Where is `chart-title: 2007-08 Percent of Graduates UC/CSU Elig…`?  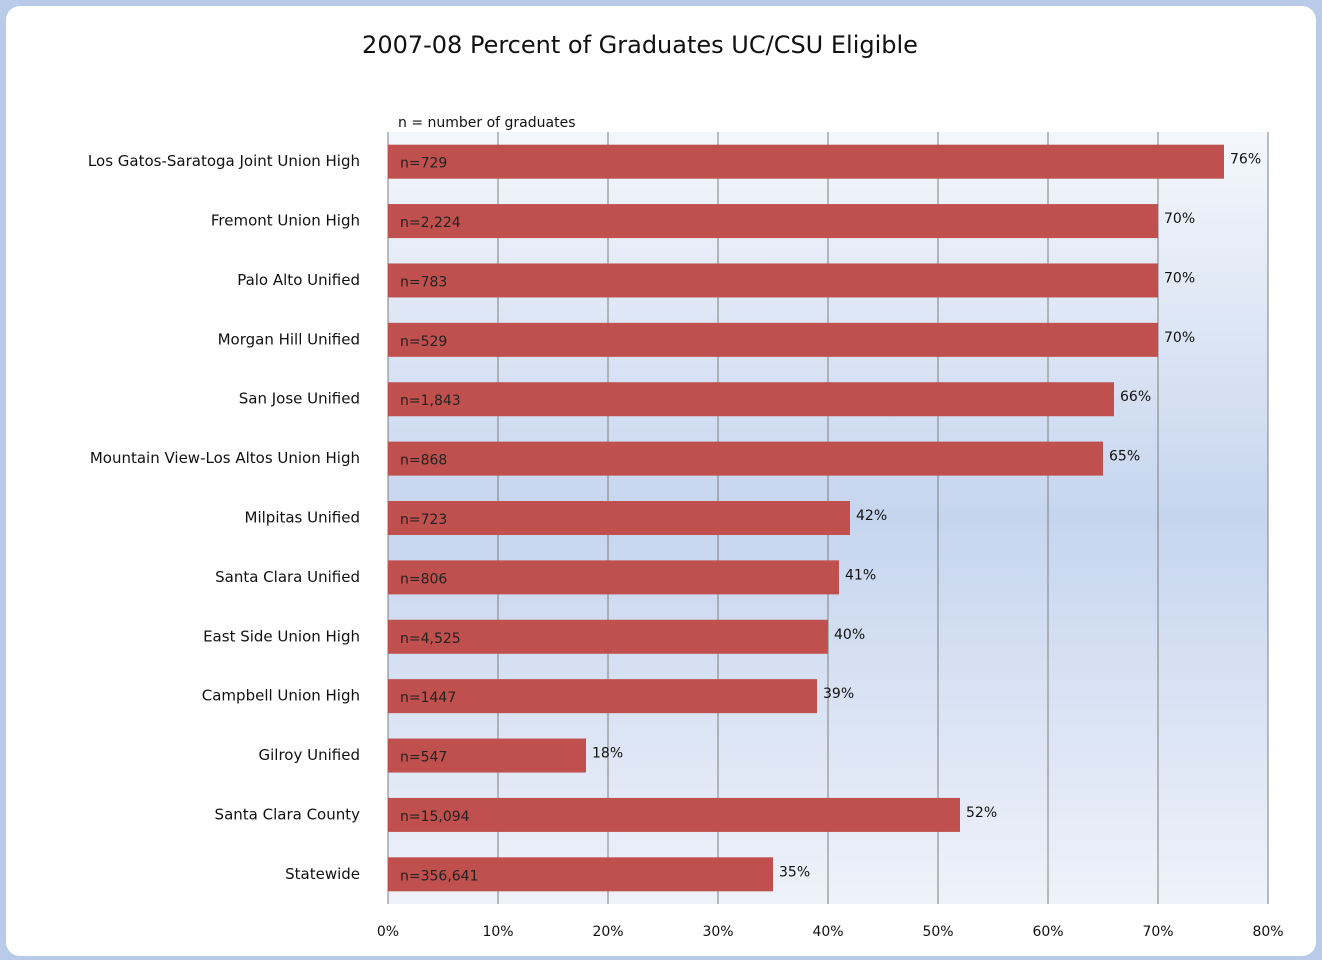
chart-title: 2007-08 Percent of Graduates UC/CSU Elig… is located at coordinates (640, 45).